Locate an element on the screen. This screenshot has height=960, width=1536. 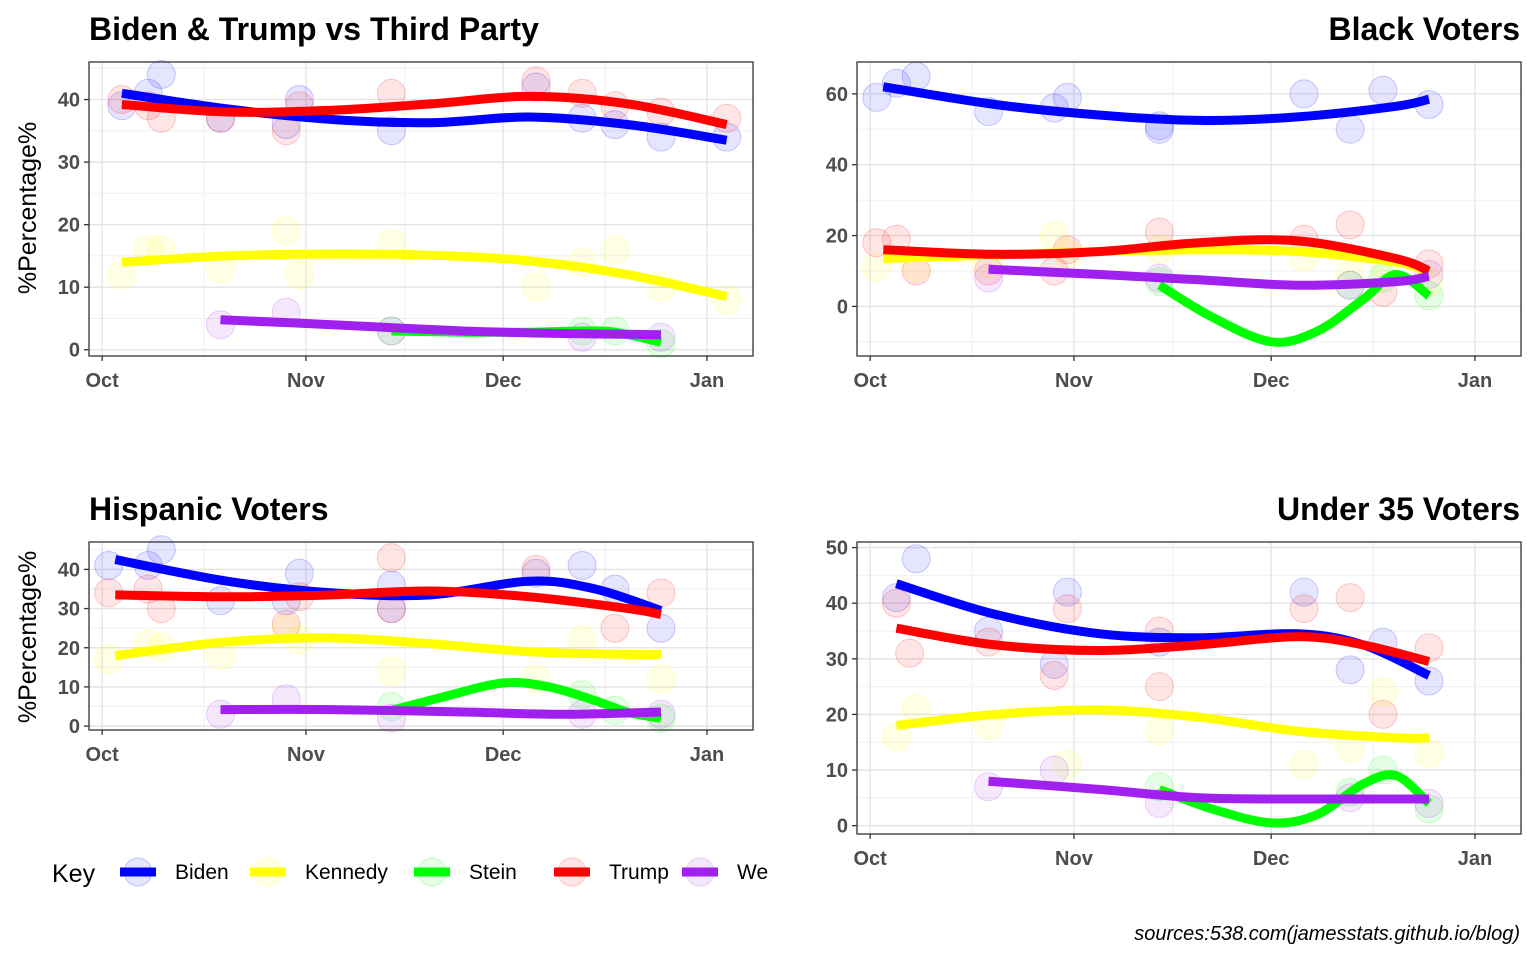
legend-item-kennedy: Kennedy is located at coordinates (319, 872).